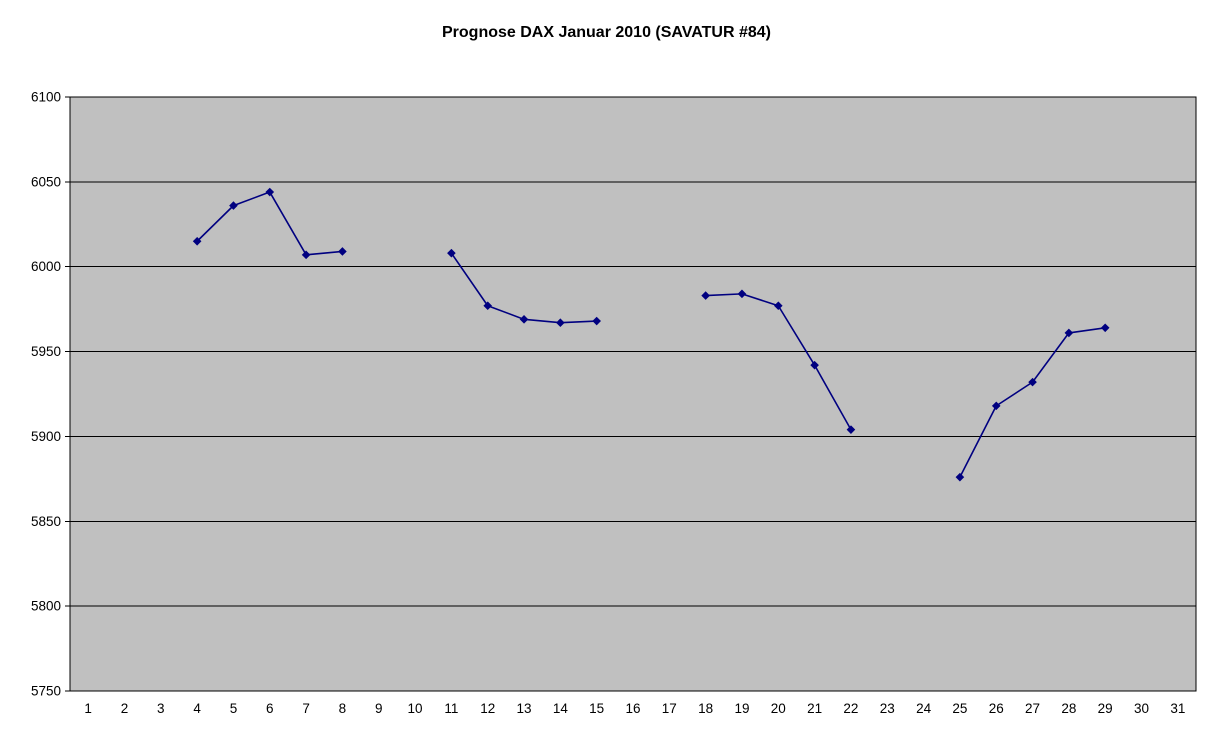 The height and width of the screenshot is (754, 1213). I want to click on x-axis-label: 25, so click(959, 708).